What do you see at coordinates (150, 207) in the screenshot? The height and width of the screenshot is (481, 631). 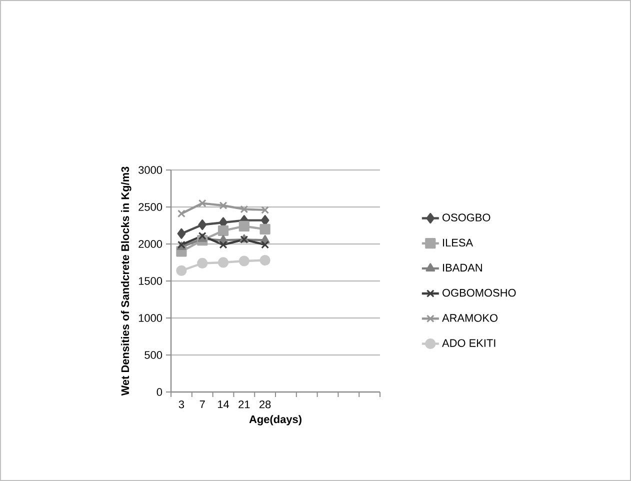 I see `y-tick-label: 2500` at bounding box center [150, 207].